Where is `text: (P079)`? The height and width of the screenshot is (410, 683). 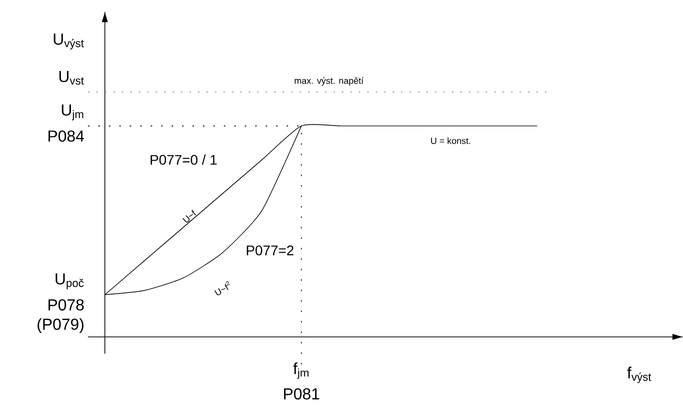 text: (P079) is located at coordinates (61, 326).